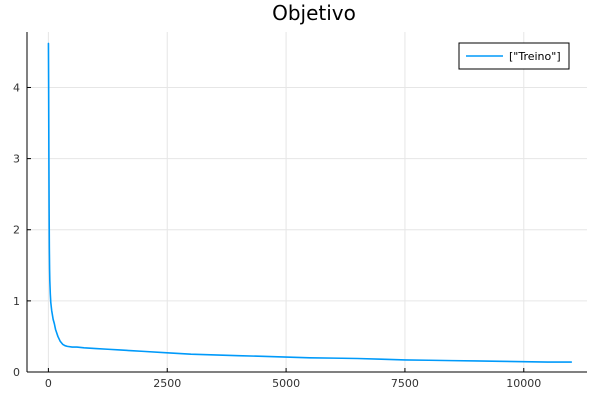 This screenshot has width=600, height=400. I want to click on x-tick-label: 5000, so click(286, 383).